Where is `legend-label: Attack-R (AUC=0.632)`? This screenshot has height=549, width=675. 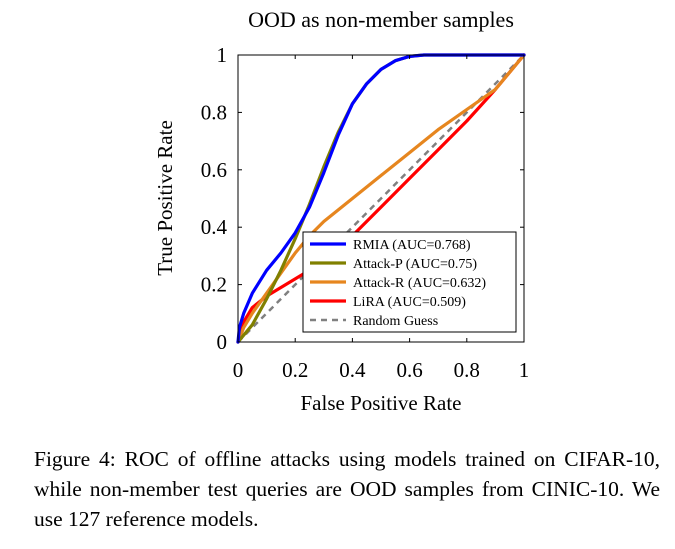
legend-label: Attack-R (AUC=0.632) is located at coordinates (419, 283).